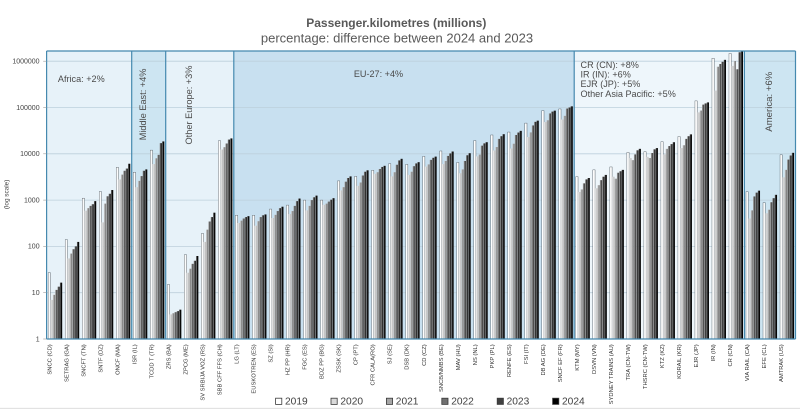 Image resolution: width=800 pixels, height=409 pixels. I want to click on svg-text: 2023, so click(518, 402).